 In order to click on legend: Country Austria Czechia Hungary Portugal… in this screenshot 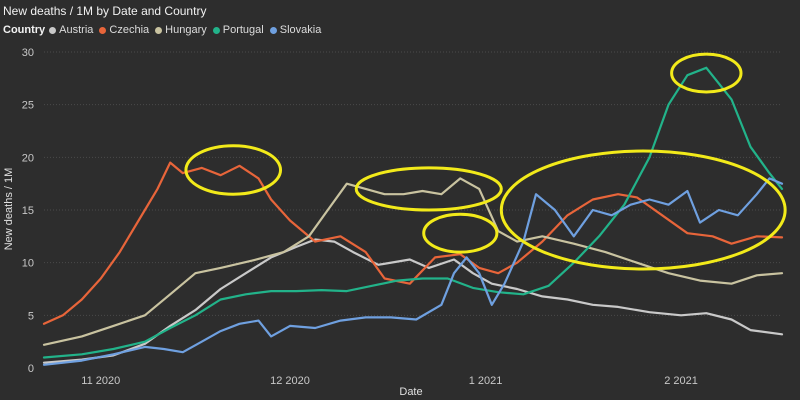, I will do `click(165, 30)`.